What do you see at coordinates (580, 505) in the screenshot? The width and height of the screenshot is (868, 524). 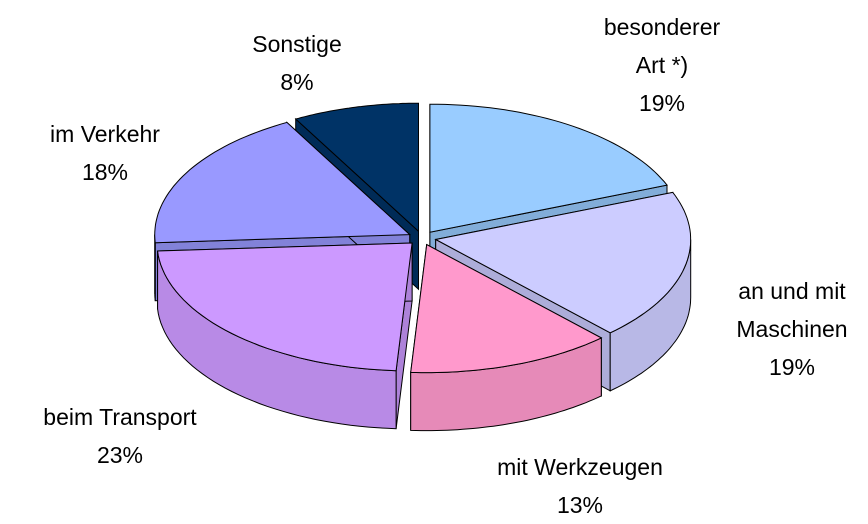 I see `value-label: 13%` at bounding box center [580, 505].